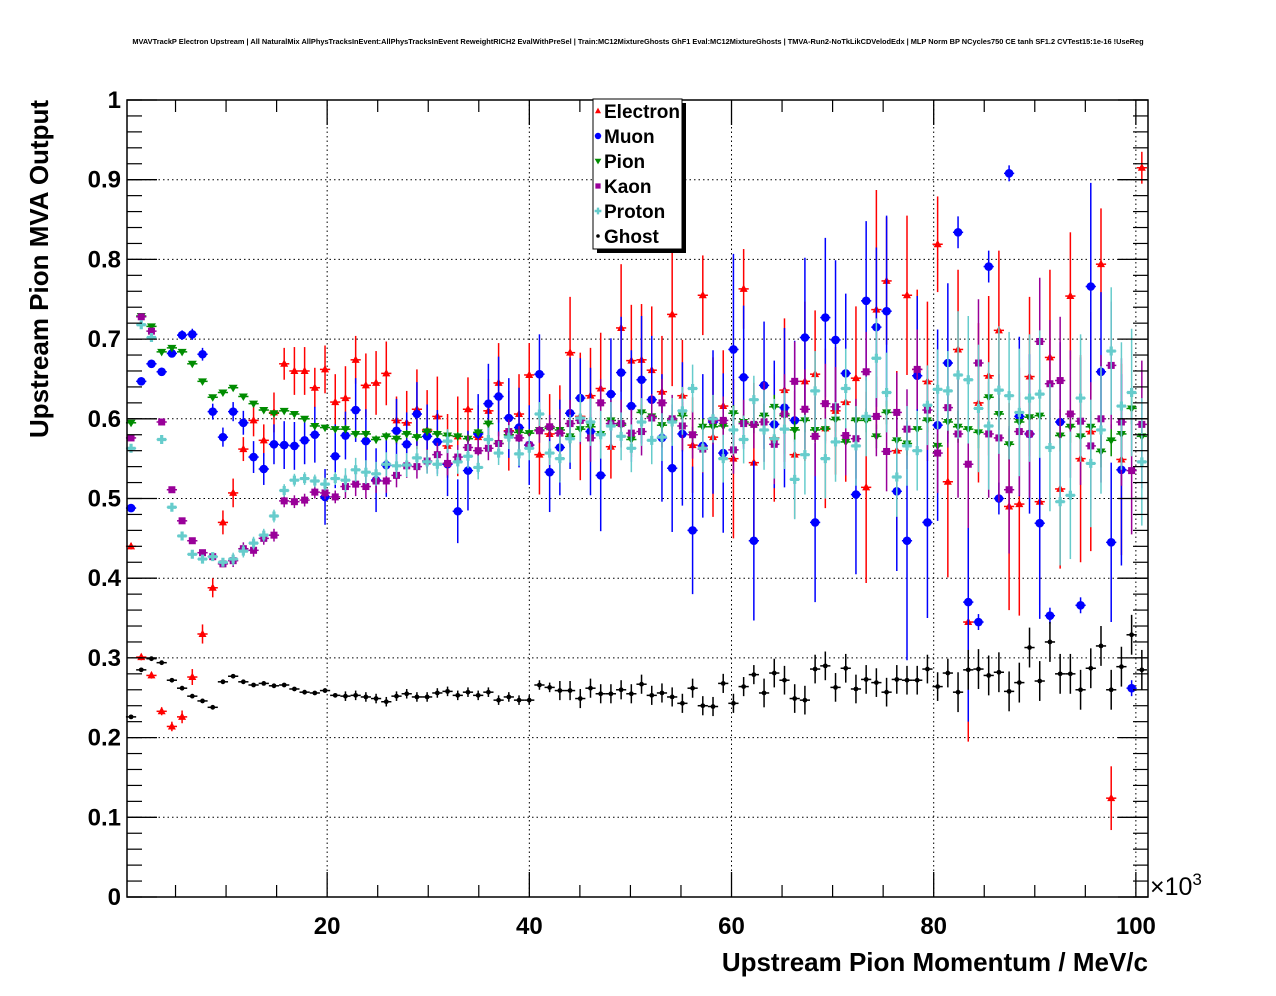 The height and width of the screenshot is (996, 1276). I want to click on x-tick-label: 40, so click(529, 926).